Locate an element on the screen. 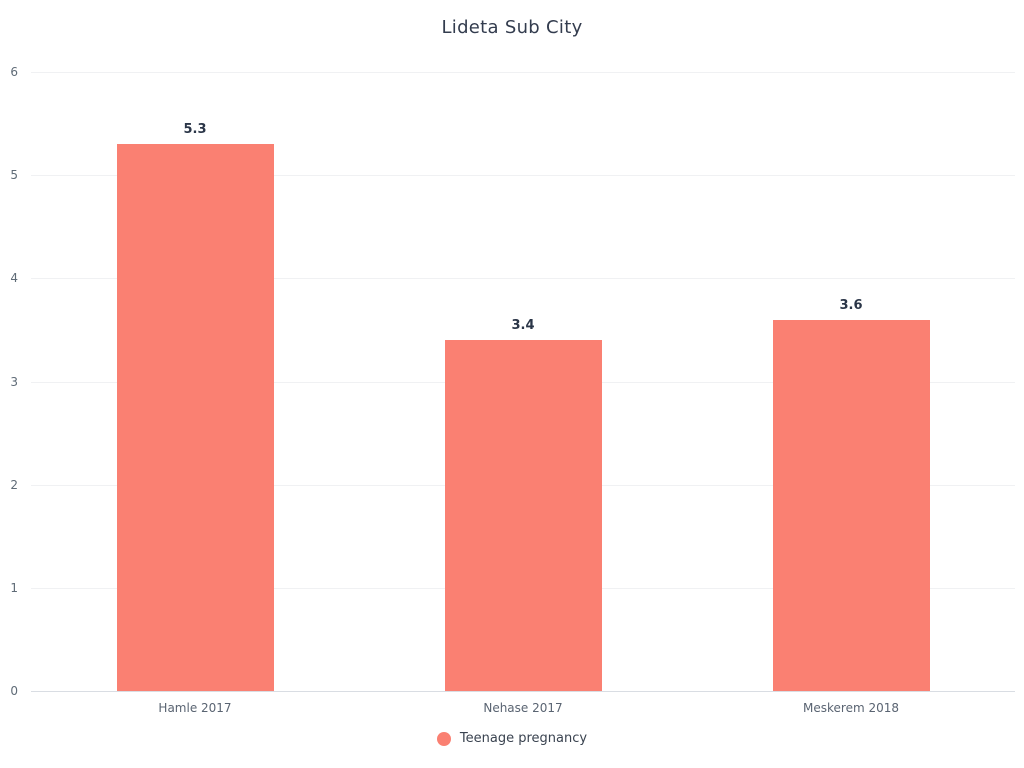  y-axis-tick-label: 0 is located at coordinates (14, 691).